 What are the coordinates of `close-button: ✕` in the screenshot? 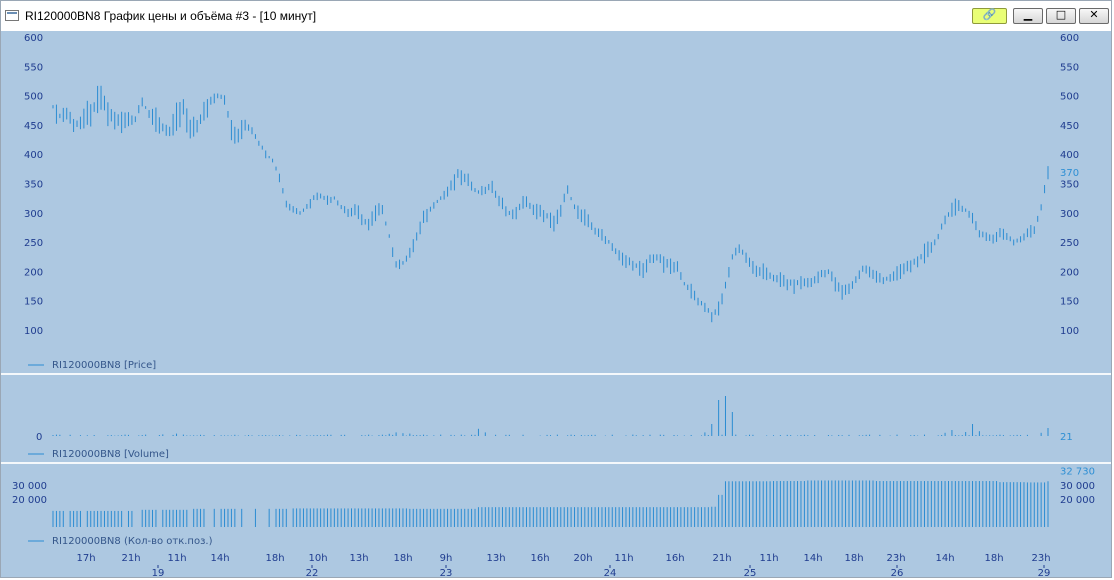 It's located at (1094, 16).